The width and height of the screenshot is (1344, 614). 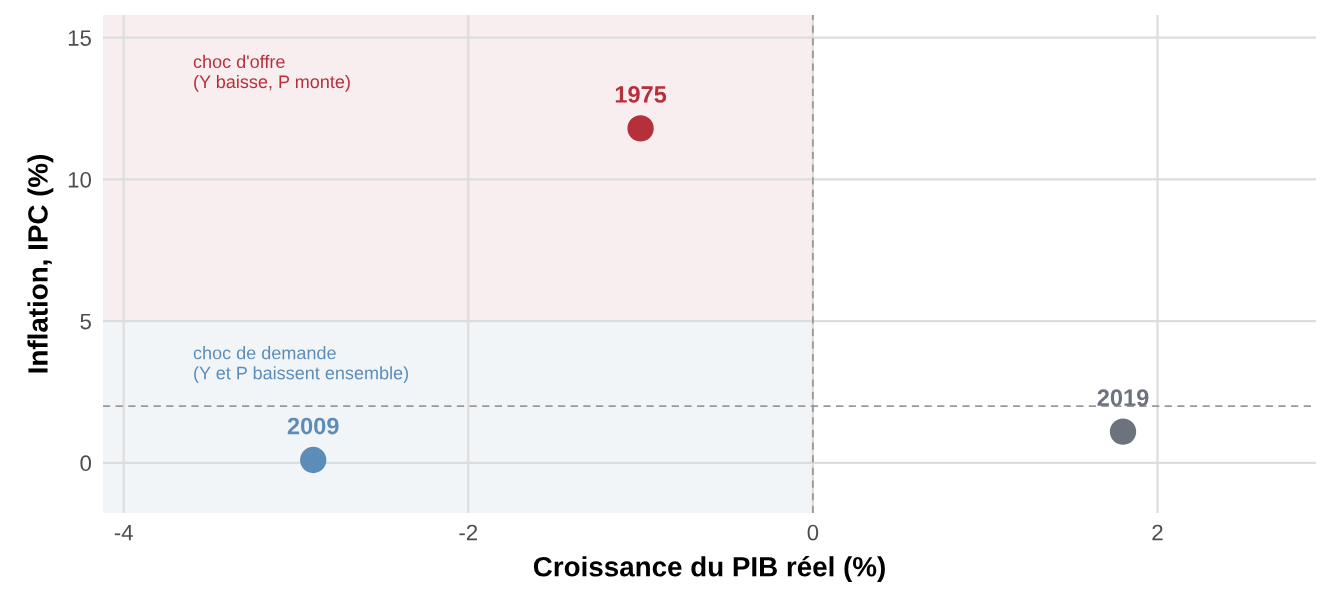 I want to click on band-label: choc d'offre (Y baisse, P monte), so click(x=271, y=73).